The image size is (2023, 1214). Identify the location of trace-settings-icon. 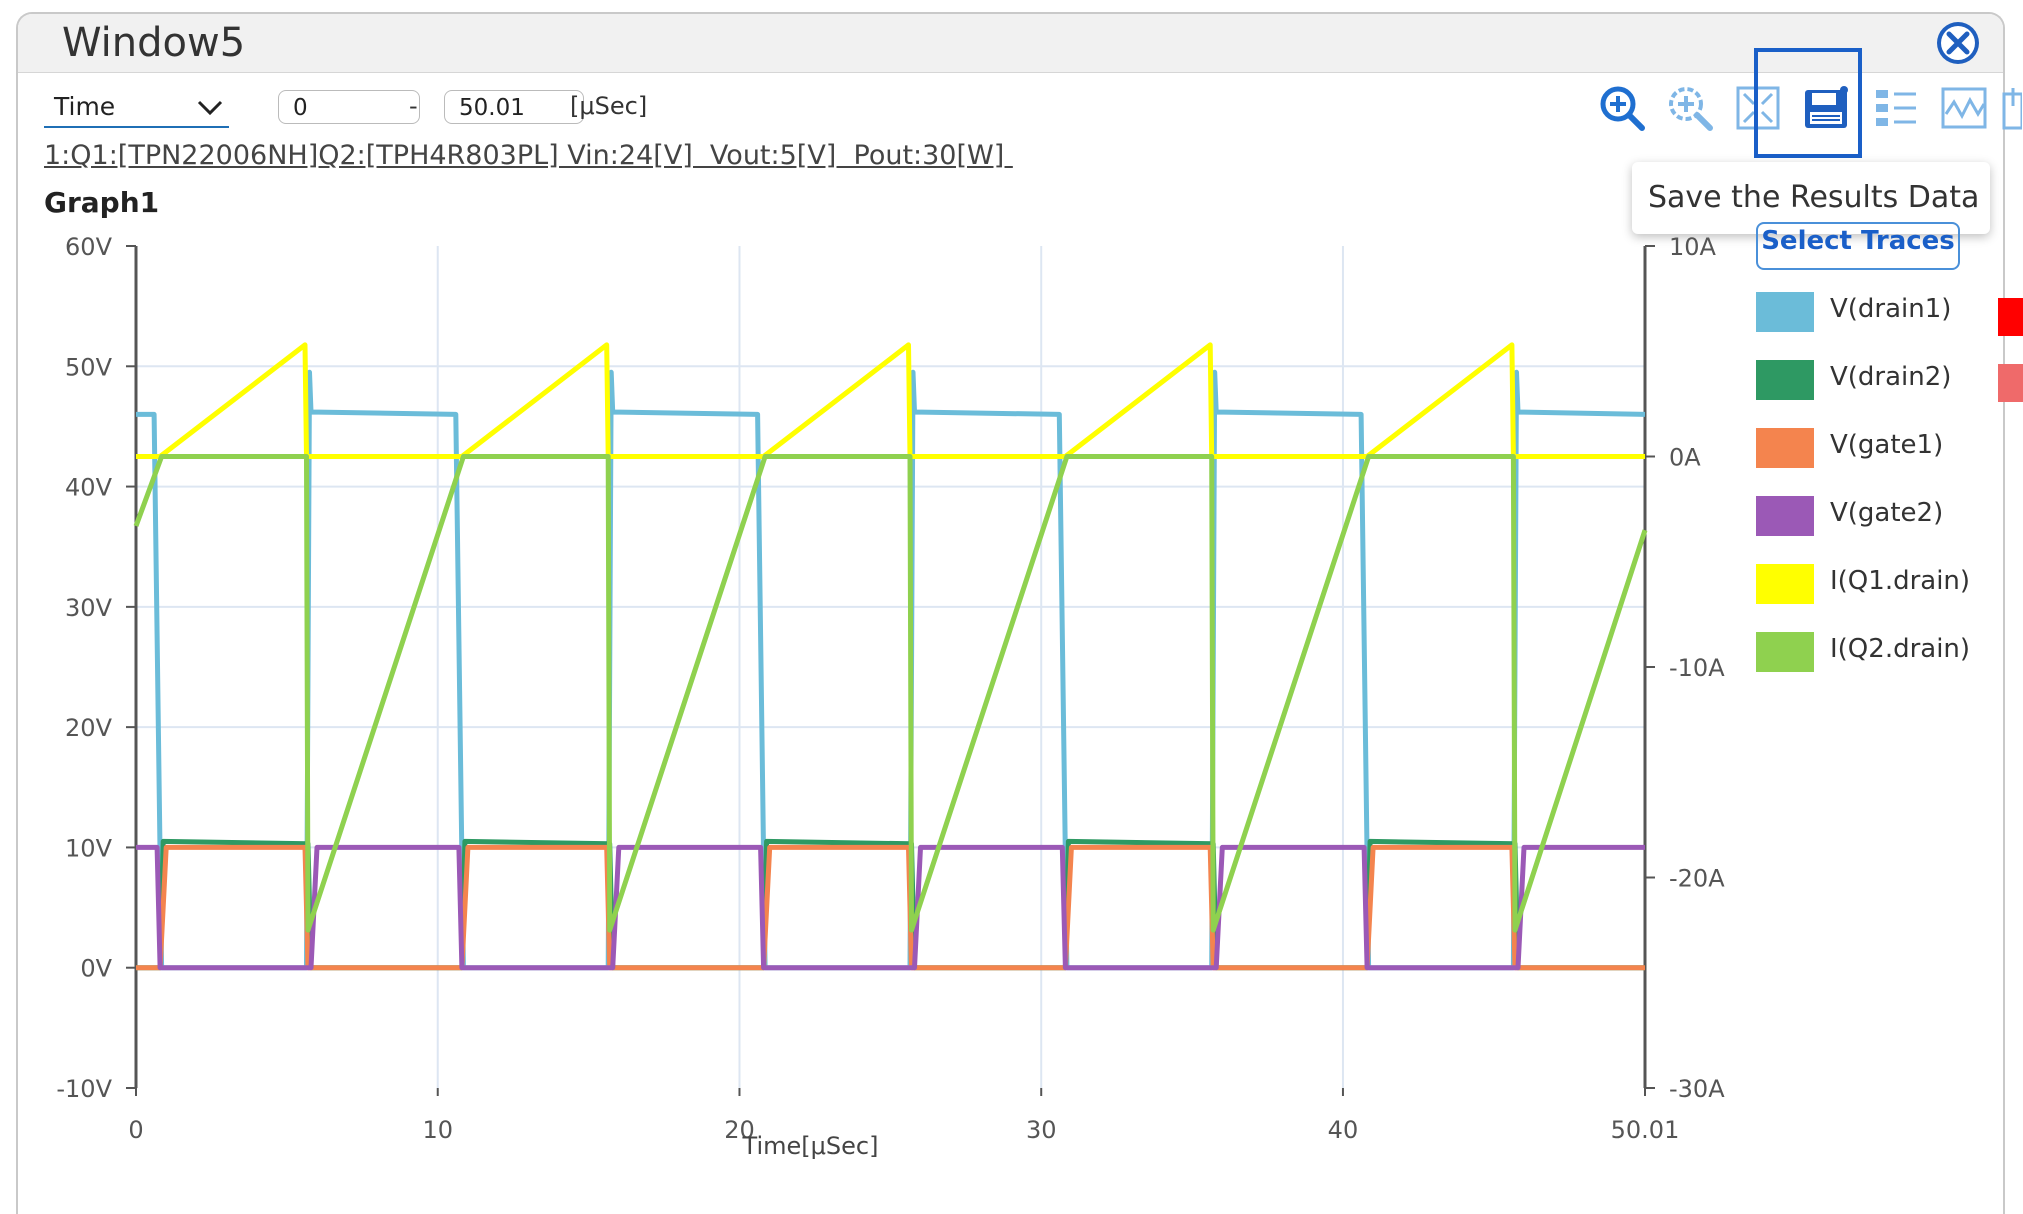
(1896, 108).